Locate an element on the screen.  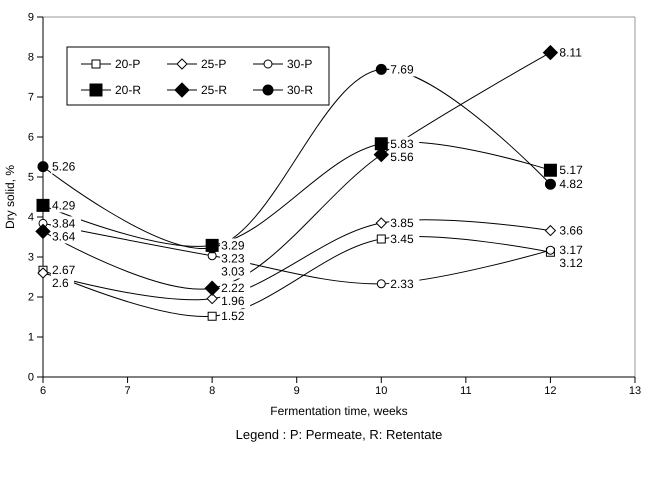
x-tick-label: 13 is located at coordinates (635, 390).